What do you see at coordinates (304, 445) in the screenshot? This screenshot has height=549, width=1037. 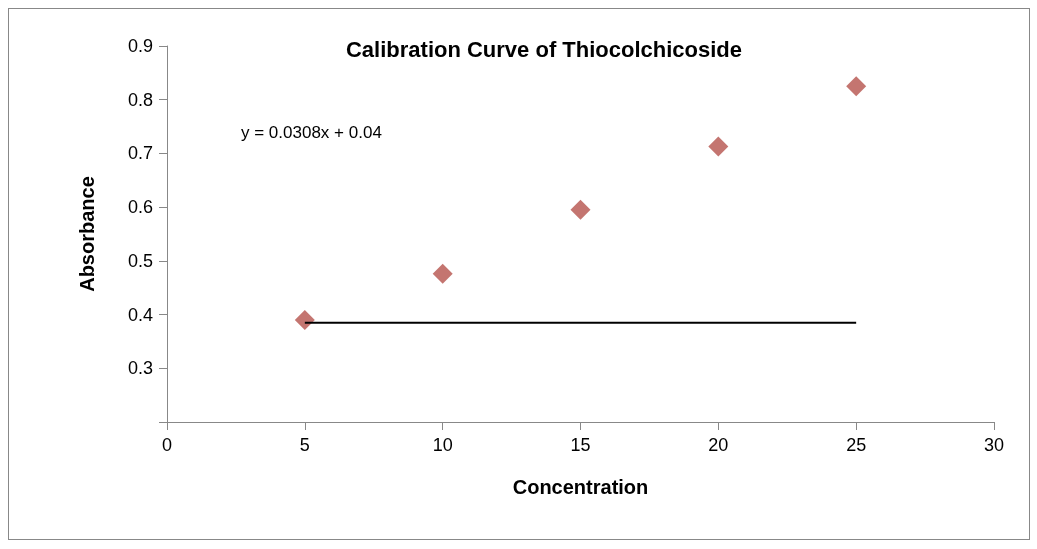 I see `x-tick-label: 5` at bounding box center [304, 445].